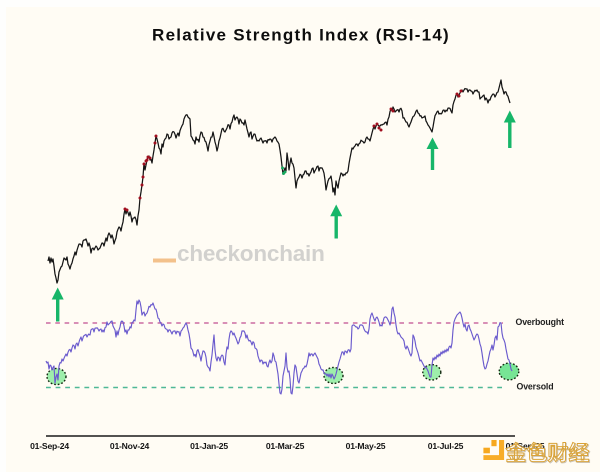 The image size is (600, 472). I want to click on svg-text: 01-Mar-25, so click(285, 446).